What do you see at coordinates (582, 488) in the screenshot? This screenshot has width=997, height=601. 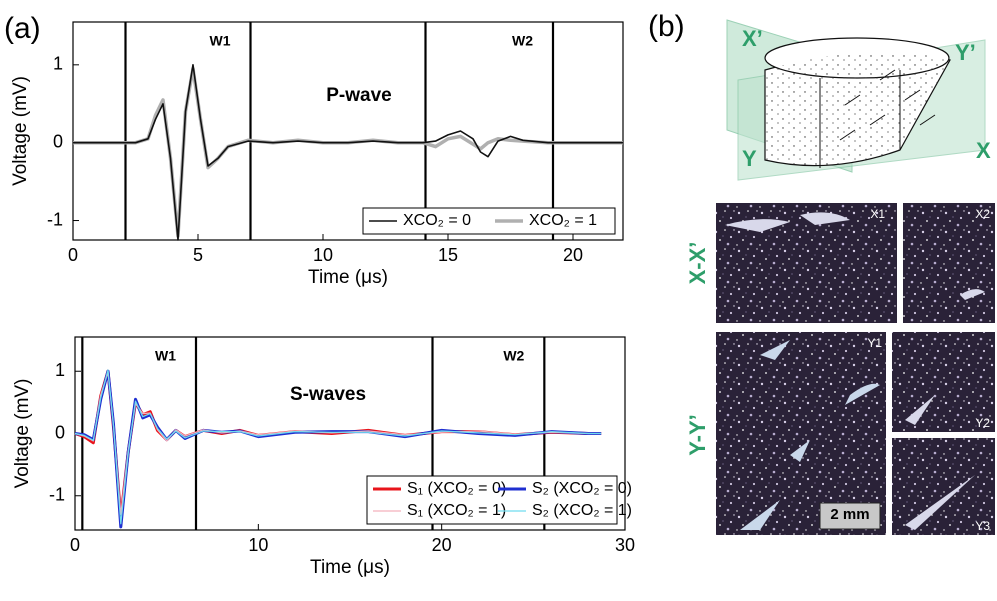 I see `legend-label: S₂ (XCO₂ = 0)` at bounding box center [582, 488].